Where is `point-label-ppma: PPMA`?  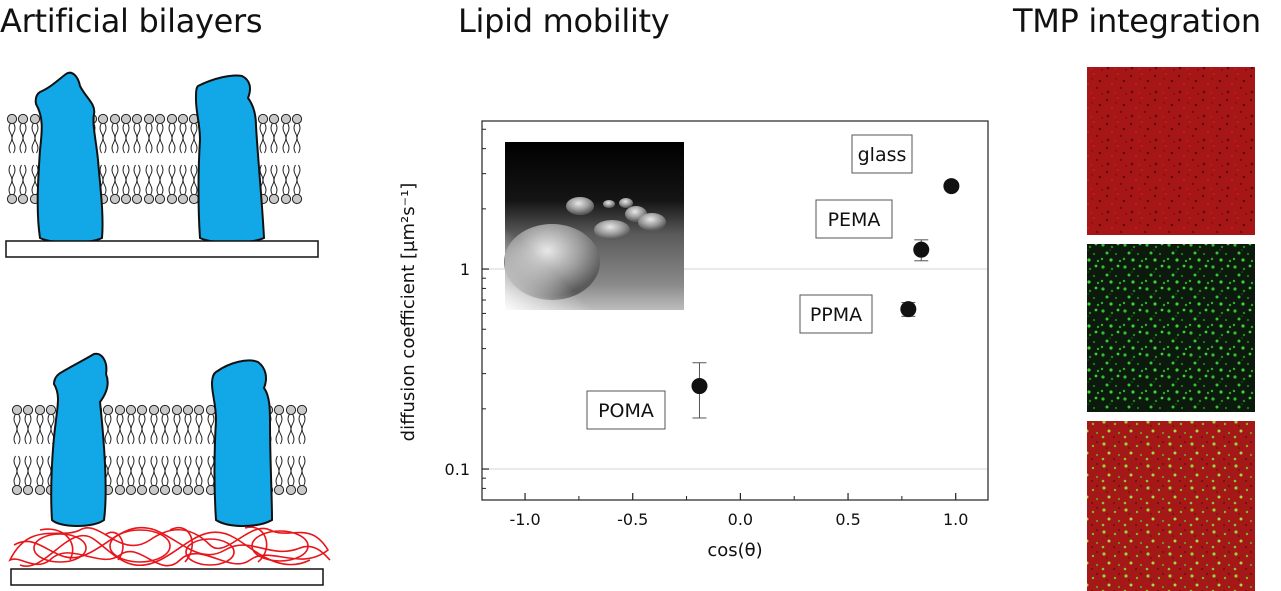 point-label-ppma: PPMA is located at coordinates (836, 315).